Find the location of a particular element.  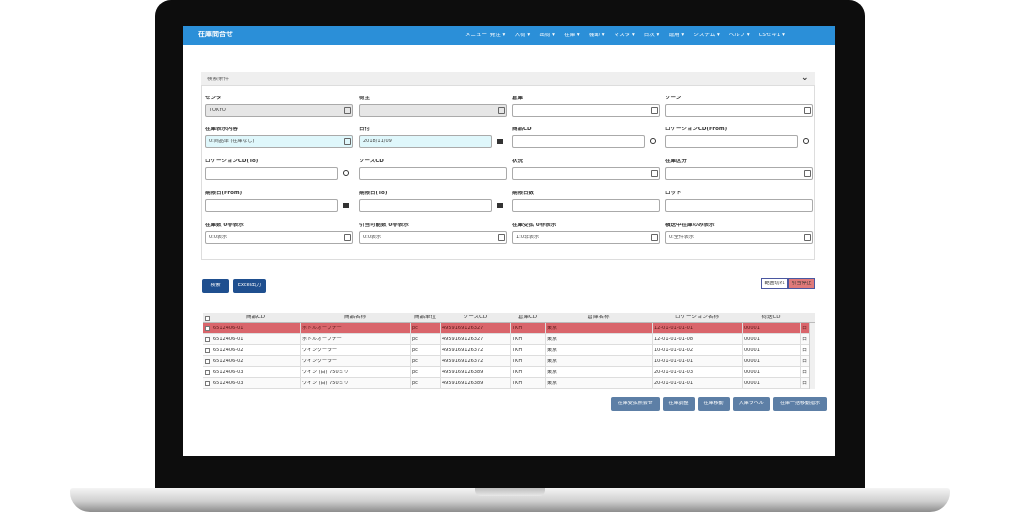

action-label: 在庫一括移動指示 is located at coordinates (799, 403).